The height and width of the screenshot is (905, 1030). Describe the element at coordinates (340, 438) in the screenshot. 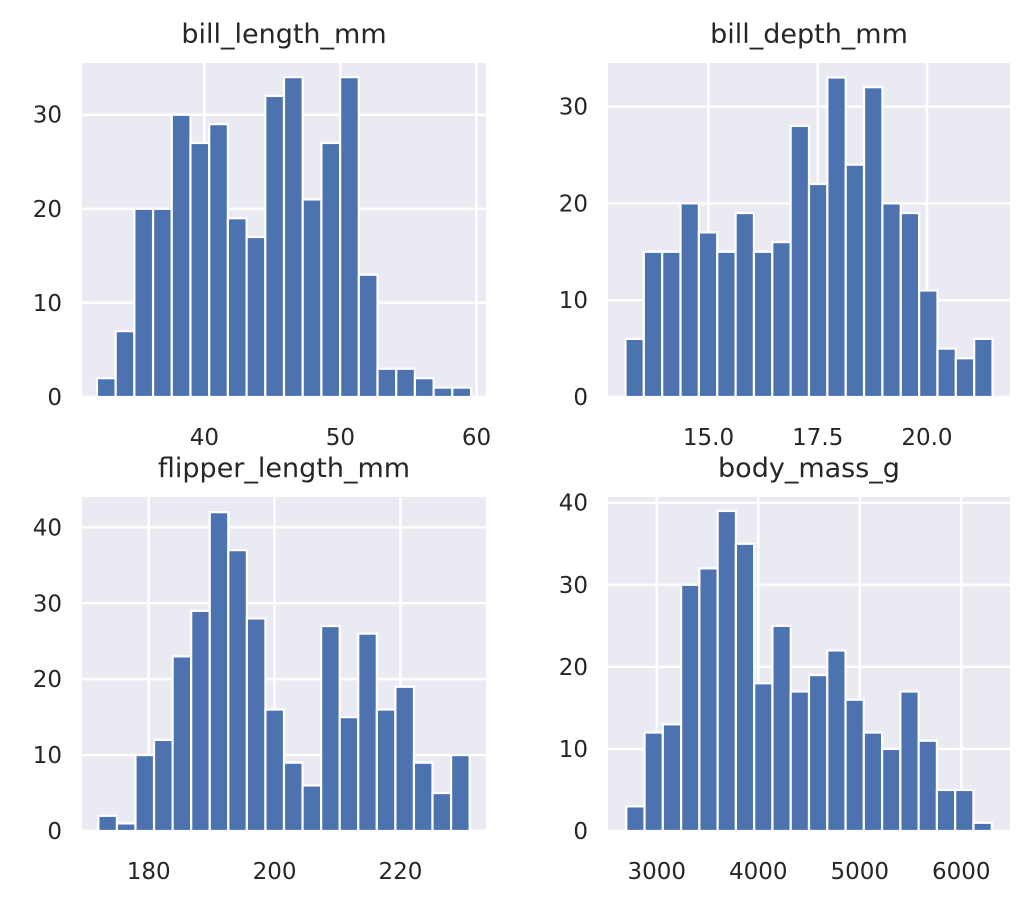

I see `x-tick-labels: 40 50 60` at that location.